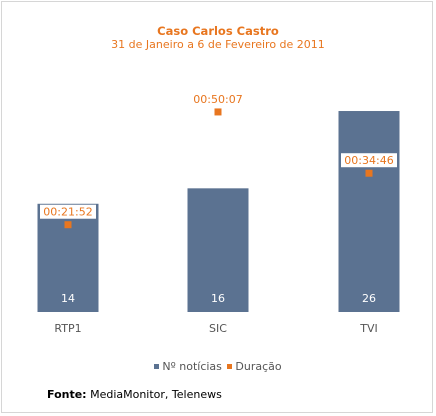 This screenshot has width=436, height=416. What do you see at coordinates (218, 250) in the screenshot?
I see `bar-sic` at bounding box center [218, 250].